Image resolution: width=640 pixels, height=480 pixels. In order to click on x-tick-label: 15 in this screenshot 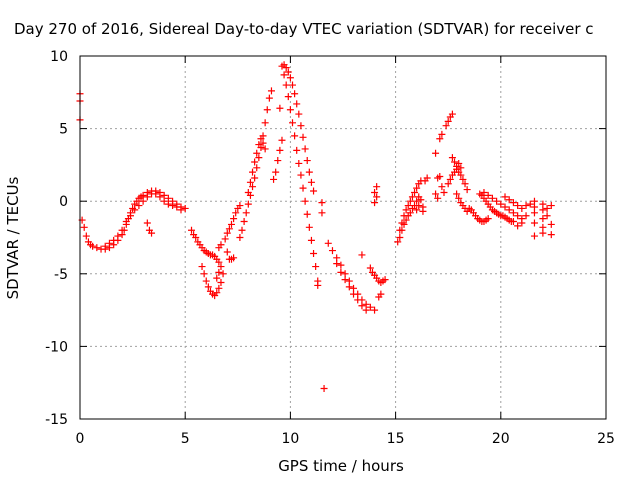, I will do `click(396, 439)`.